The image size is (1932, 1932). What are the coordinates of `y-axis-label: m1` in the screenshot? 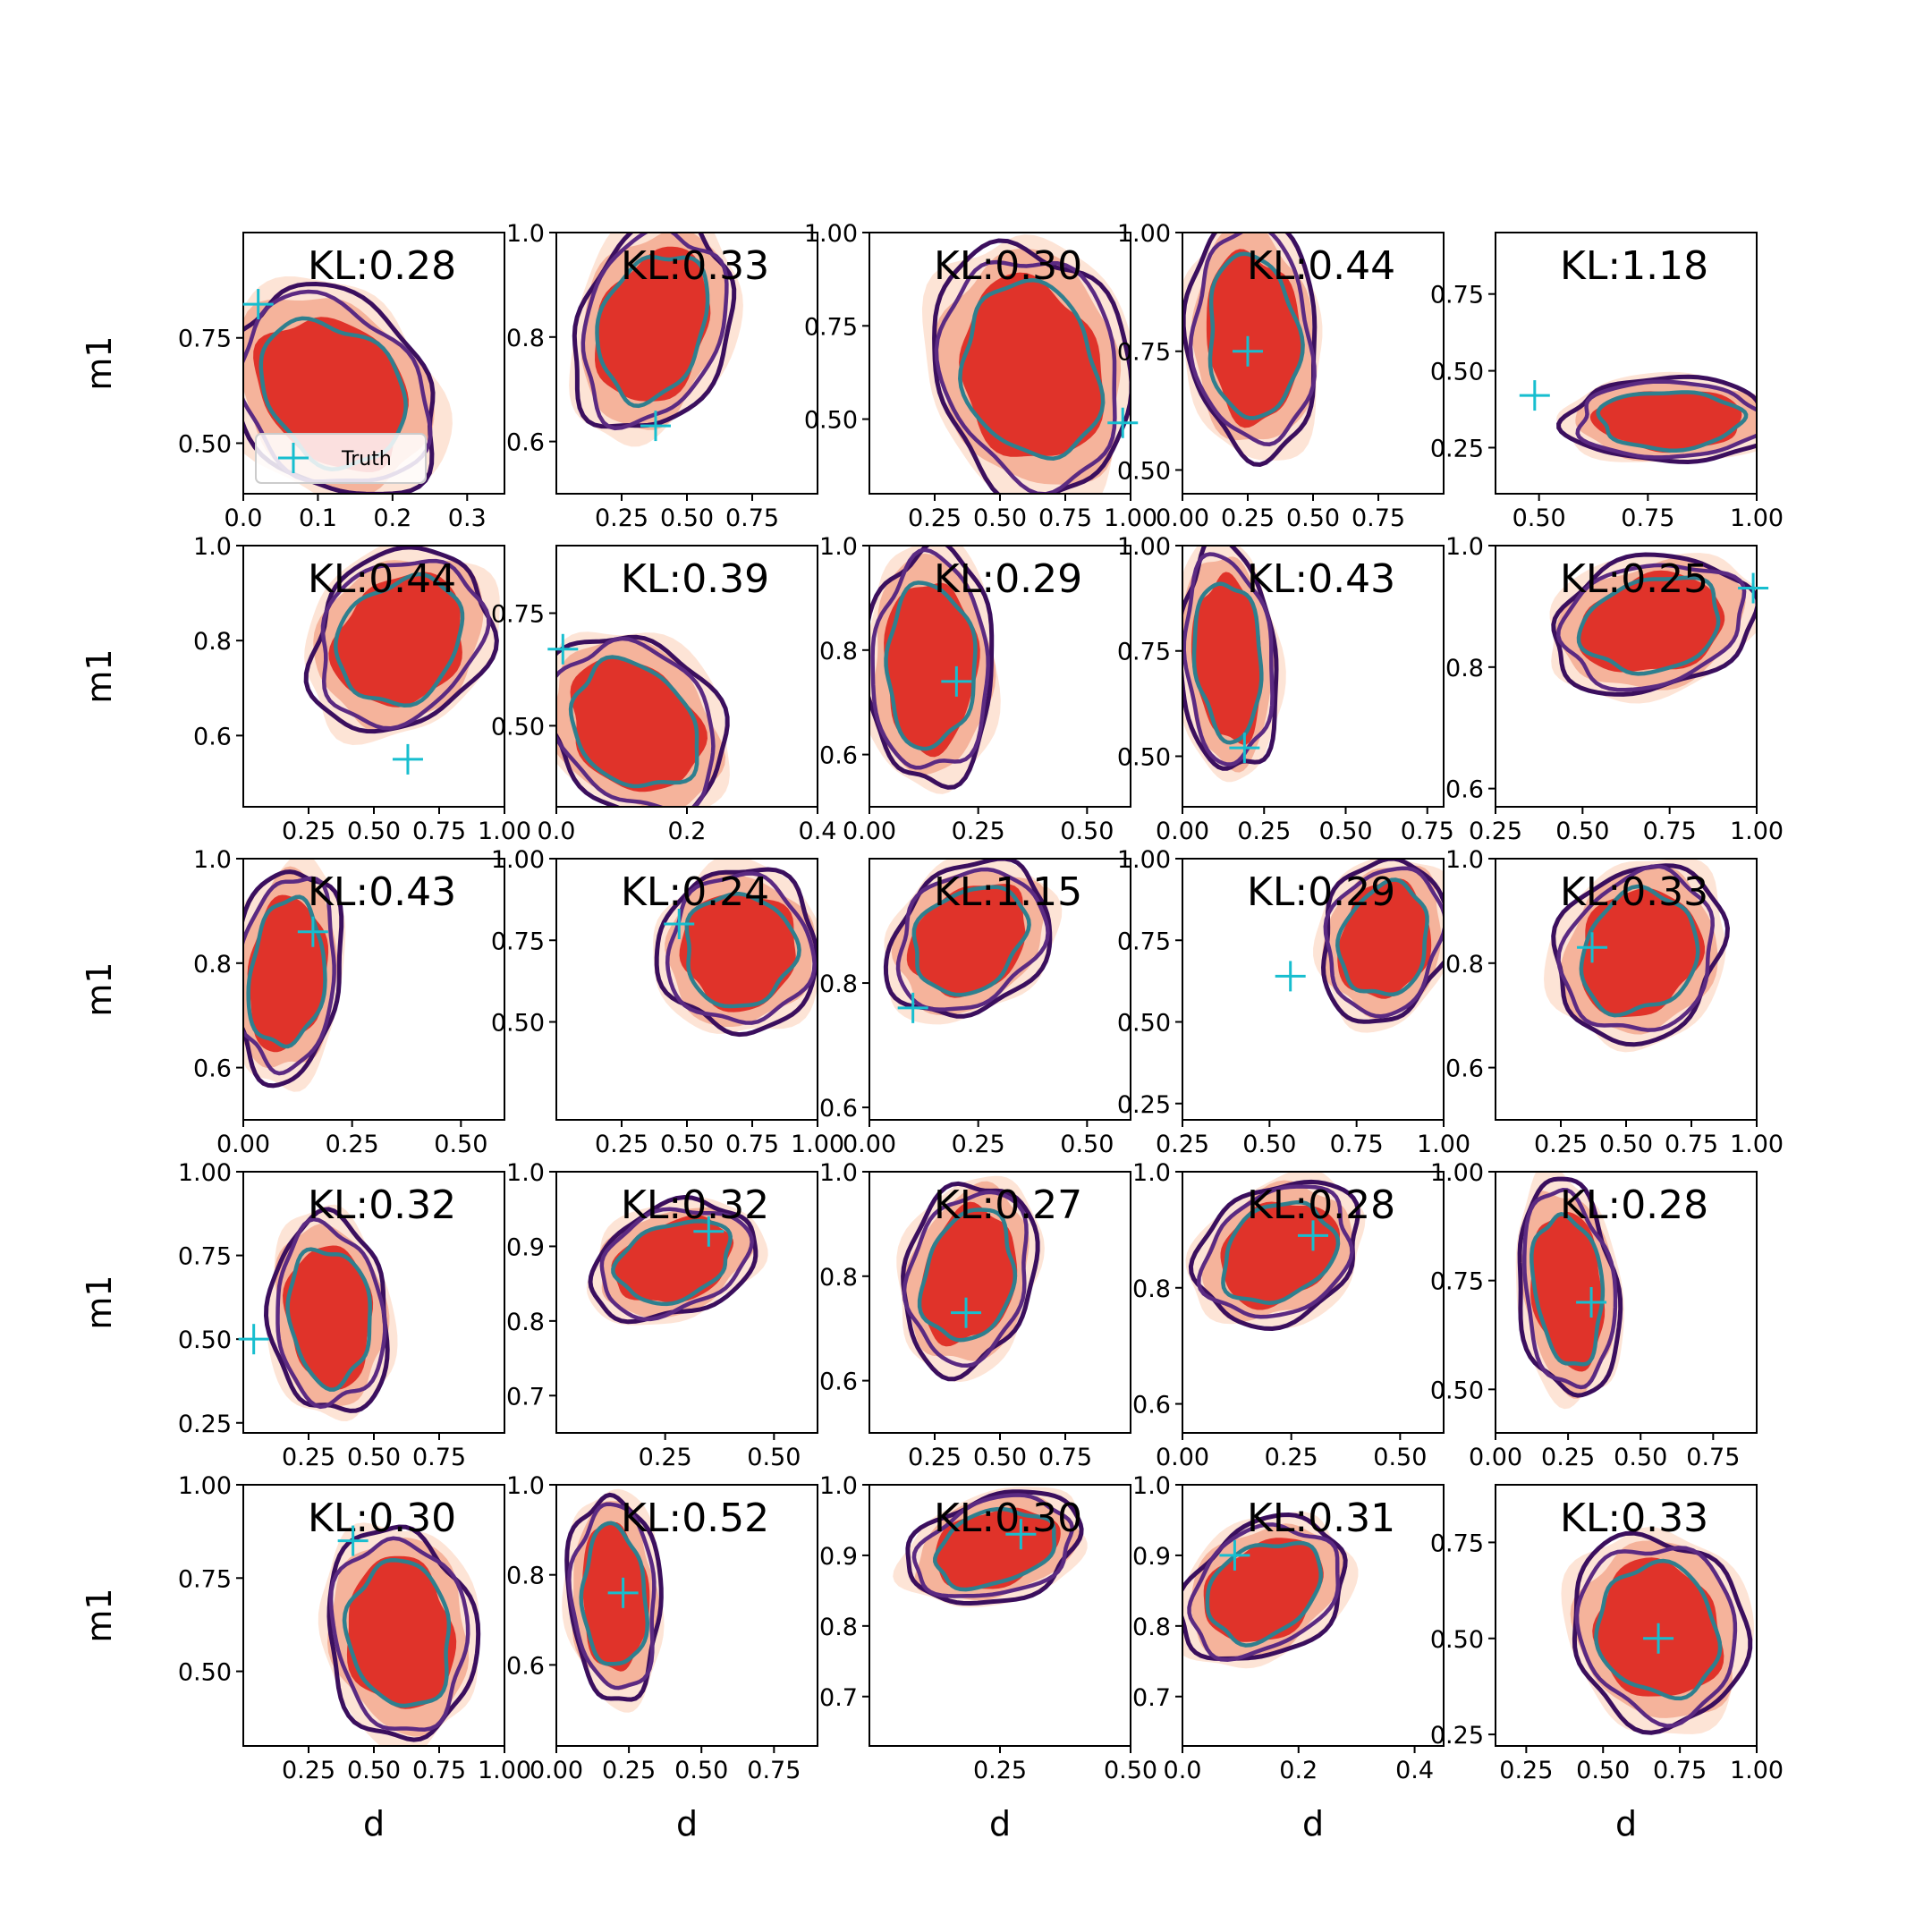 It's located at (99, 989).